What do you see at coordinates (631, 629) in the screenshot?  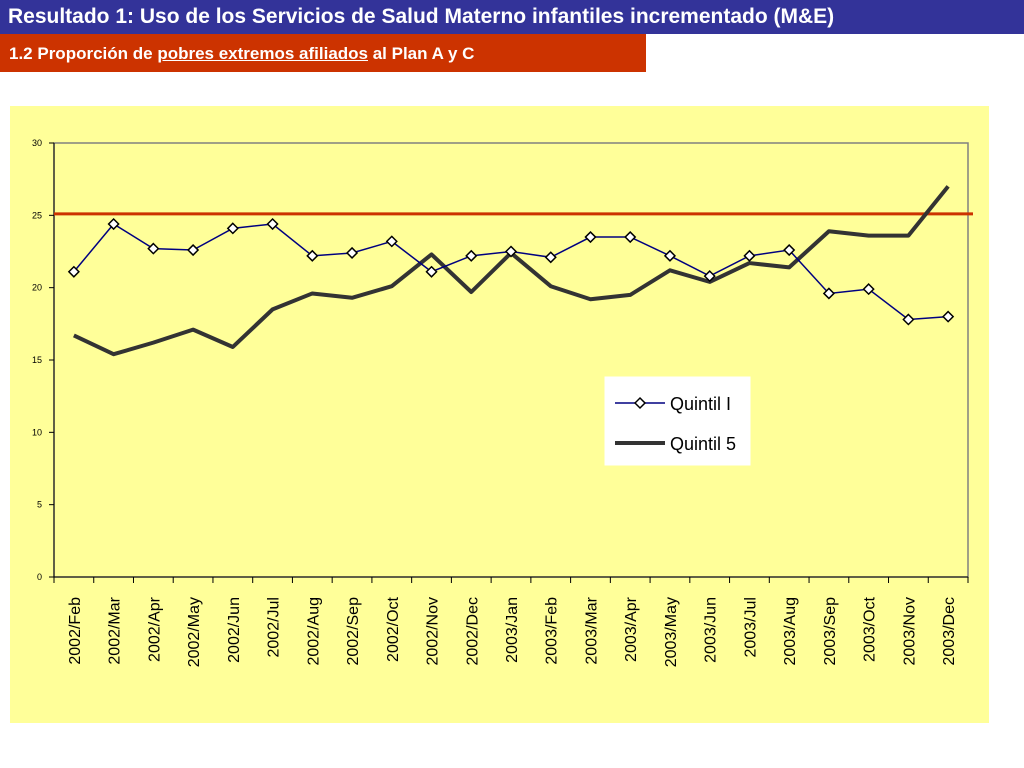 I see `x-tick-label: 2003/Apr` at bounding box center [631, 629].